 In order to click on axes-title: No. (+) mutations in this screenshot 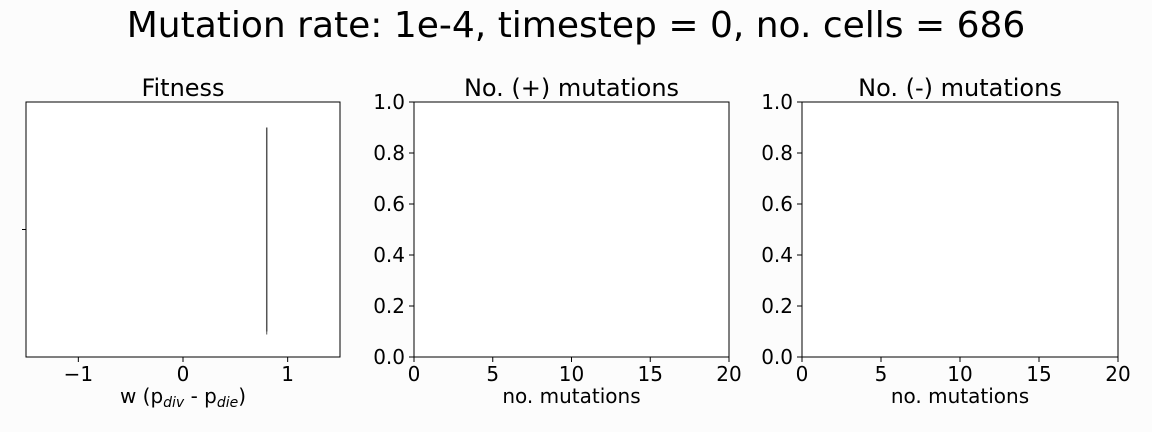, I will do `click(571, 88)`.